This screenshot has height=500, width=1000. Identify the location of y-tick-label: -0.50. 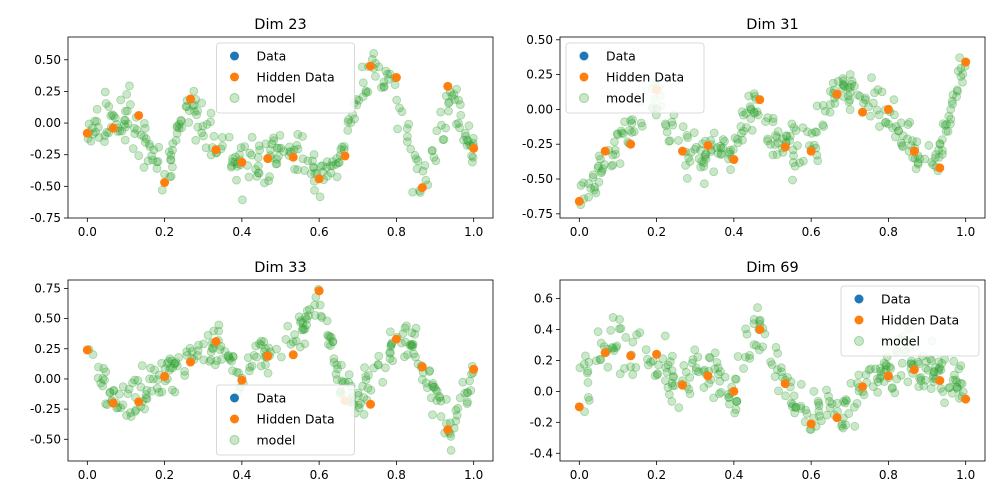
(45, 186).